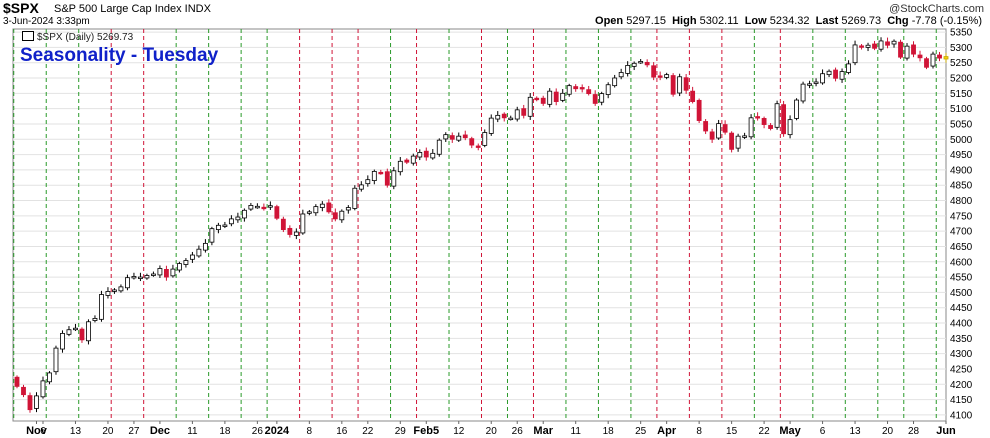  Describe the element at coordinates (946, 431) in the screenshot. I see `date-tick-label: Jun` at that location.